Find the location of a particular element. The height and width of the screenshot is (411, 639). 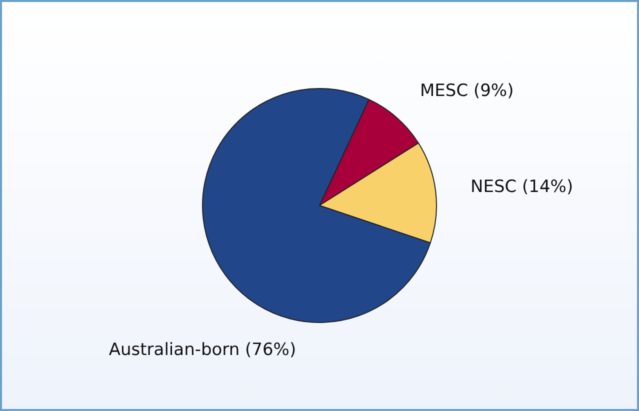

slice-label: Australian-born (76%) is located at coordinates (202, 350).